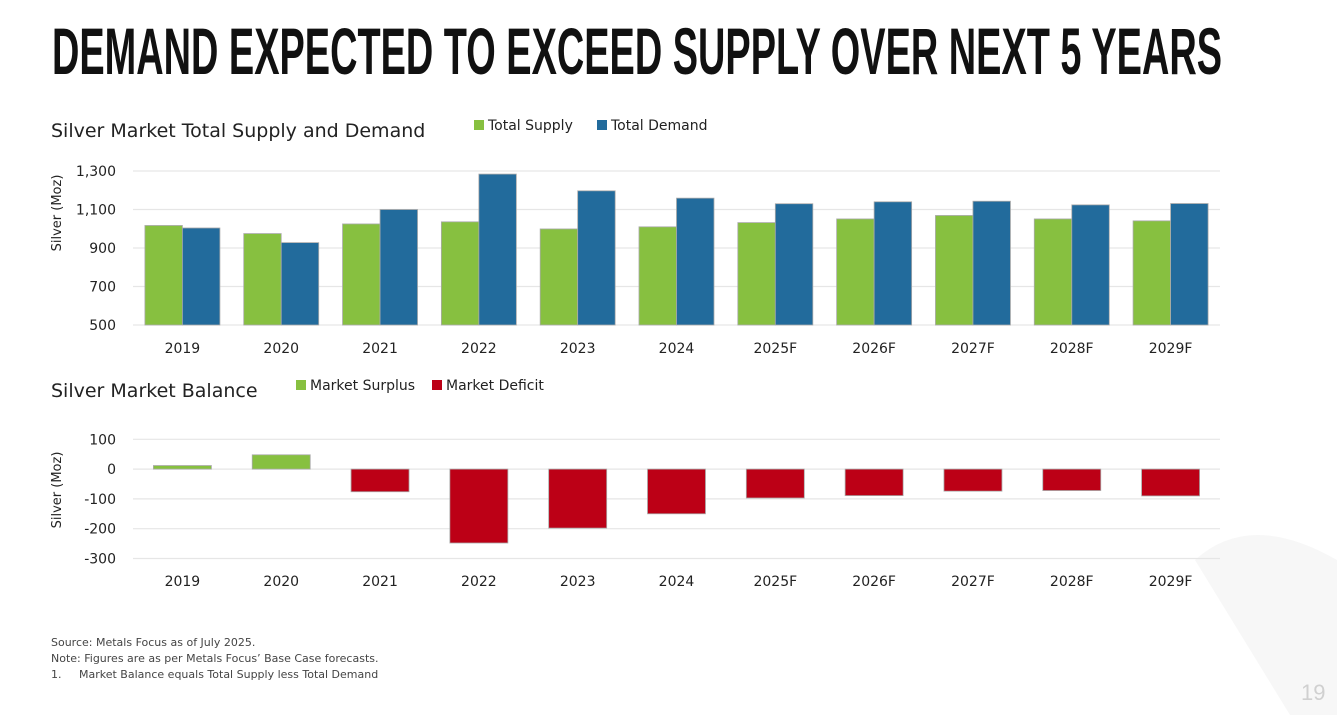  What do you see at coordinates (96, 211) in the screenshot?
I see `y-tick-label: 1,100` at bounding box center [96, 211].